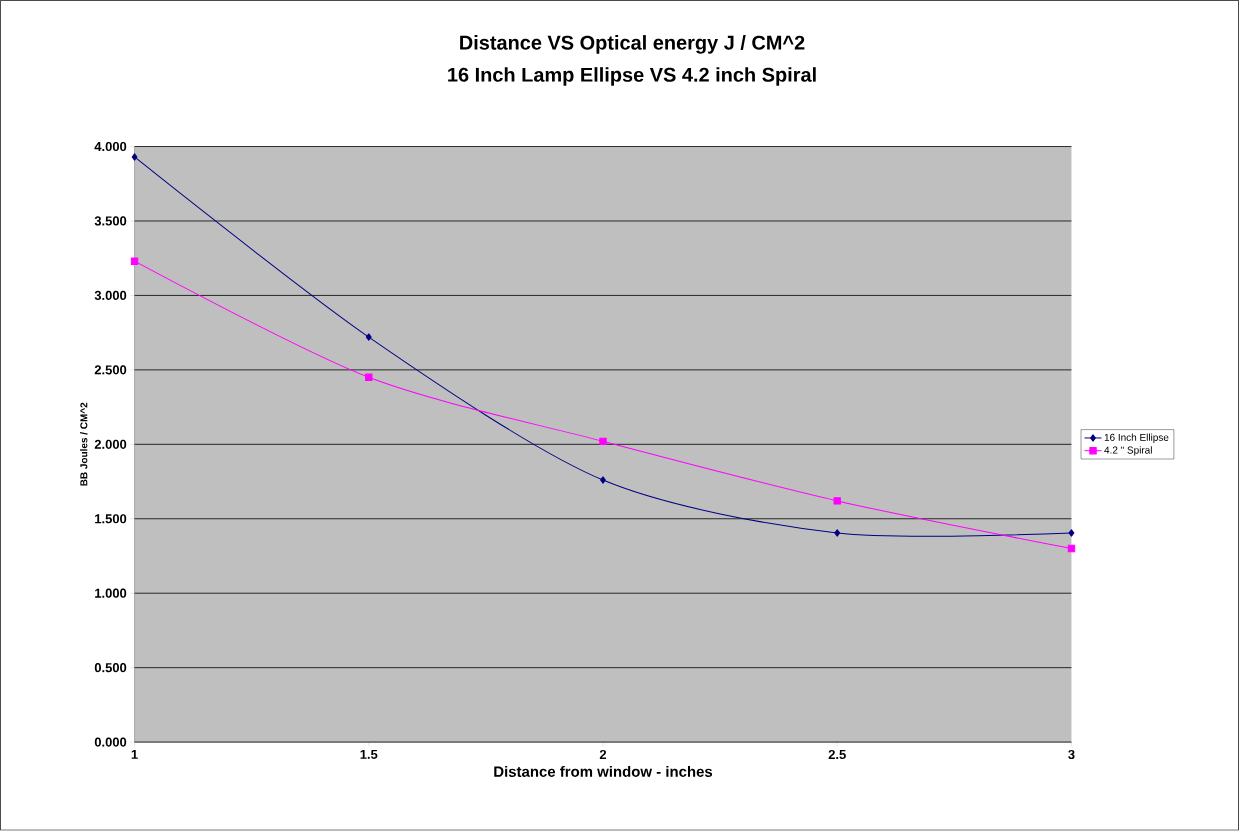  I want to click on x-tick-label: 1.5, so click(369, 755).